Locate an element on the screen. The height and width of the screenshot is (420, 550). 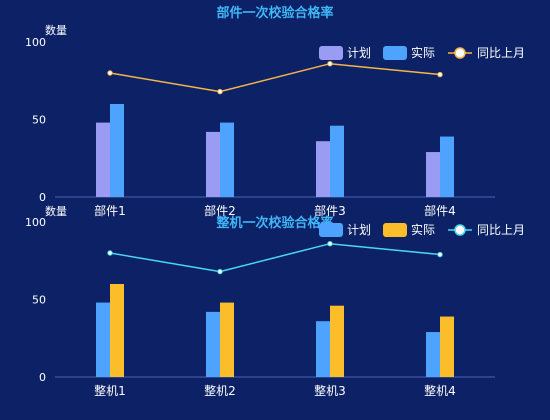
x-tick-label: 部件2 is located at coordinates (220, 210).